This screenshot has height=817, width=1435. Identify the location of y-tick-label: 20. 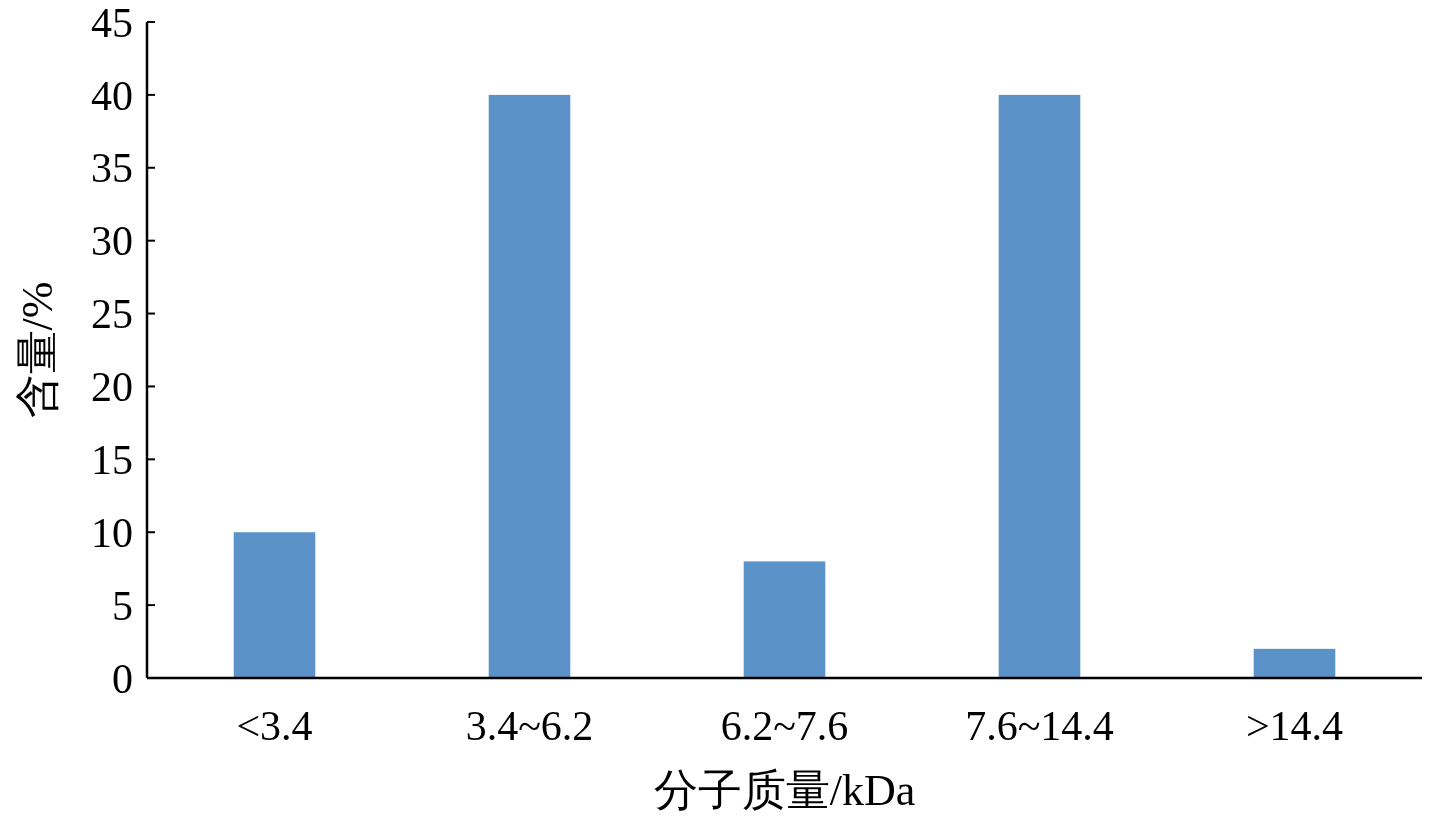
(112, 387).